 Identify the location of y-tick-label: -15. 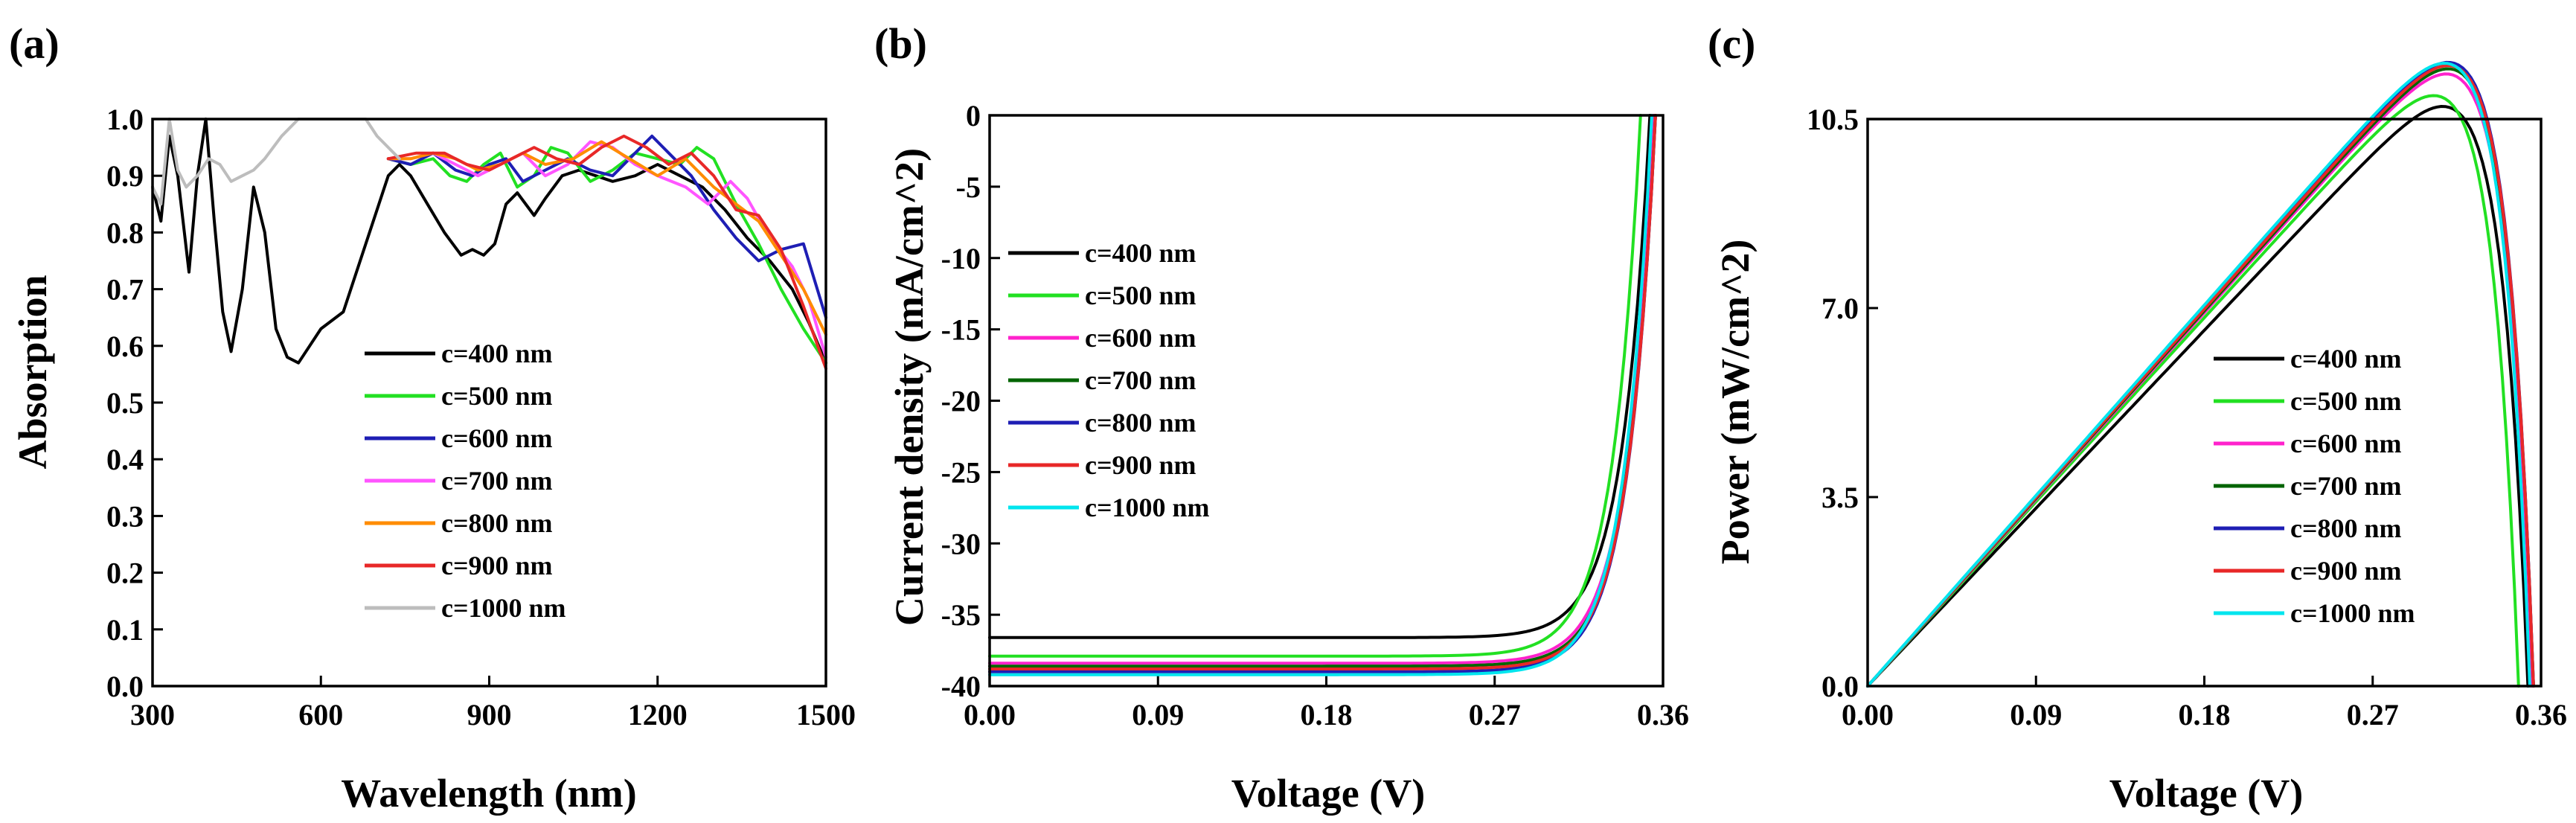
(961, 330).